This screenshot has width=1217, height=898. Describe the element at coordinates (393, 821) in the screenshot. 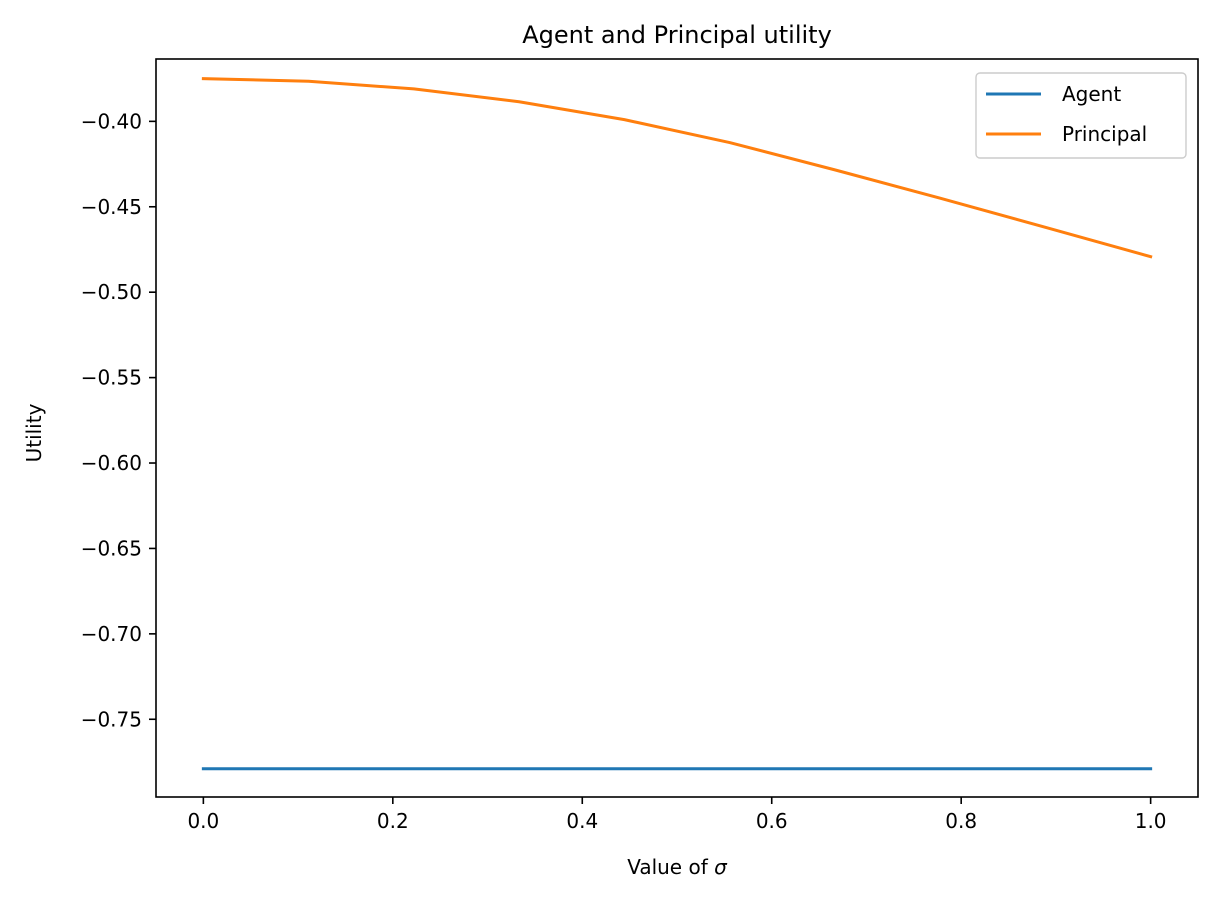

I see `x-tick-label: 0.2` at that location.